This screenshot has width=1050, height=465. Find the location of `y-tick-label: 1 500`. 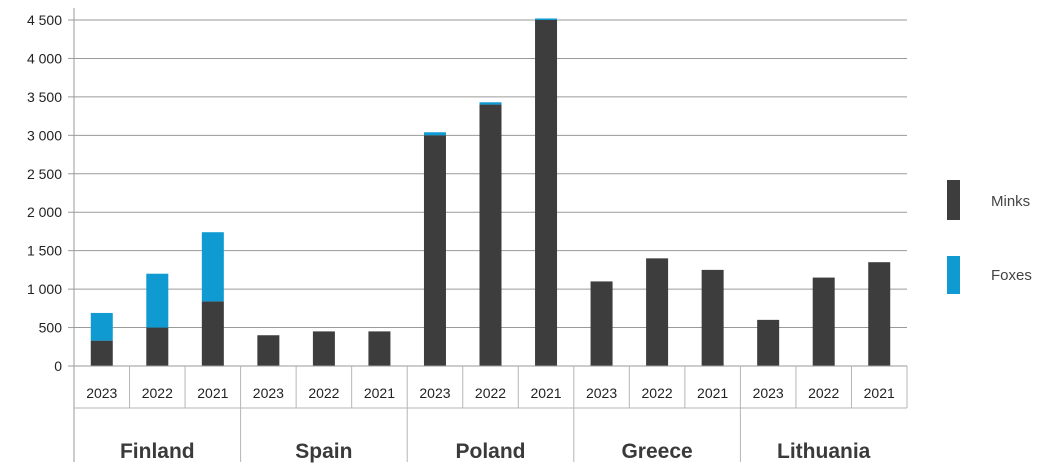

y-tick-label: 1 500 is located at coordinates (44, 251).